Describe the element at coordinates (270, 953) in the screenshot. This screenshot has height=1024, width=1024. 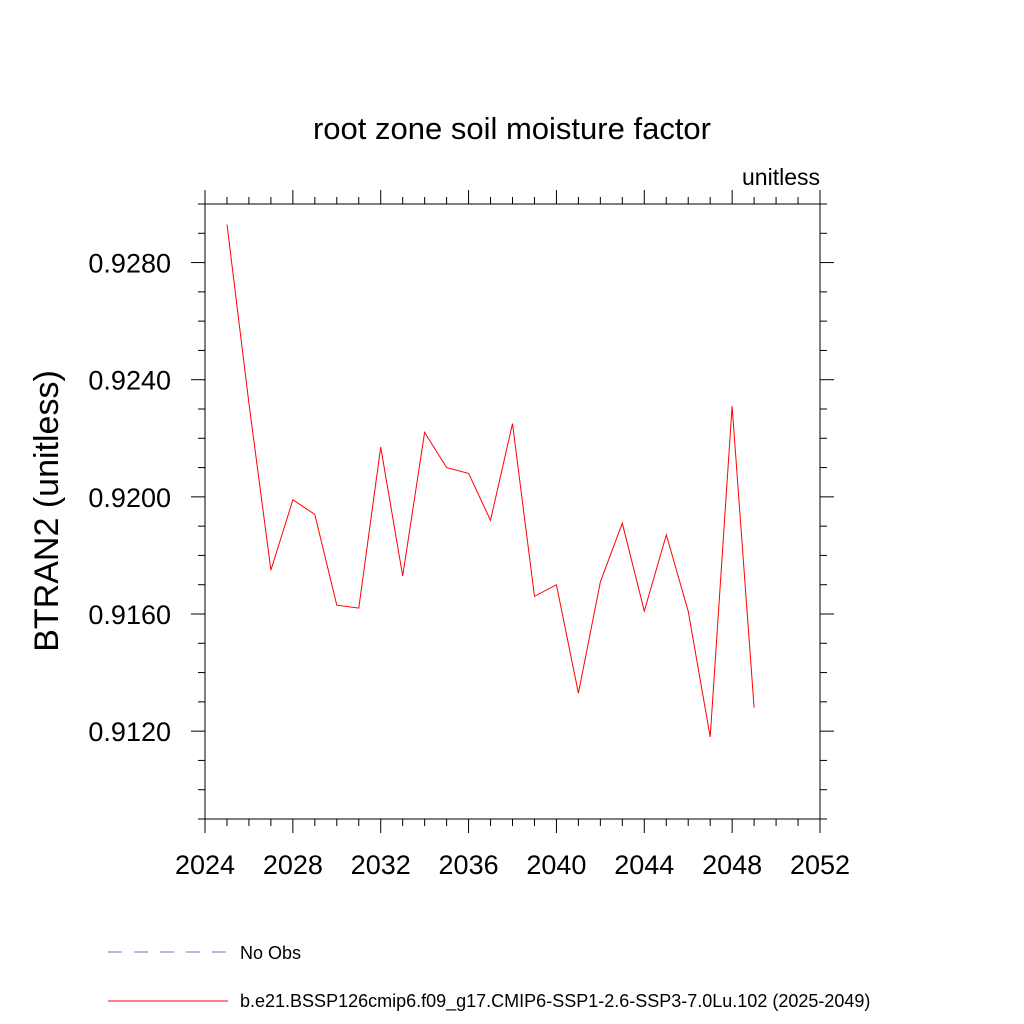
I see `legend-label-no-obs: No Obs` at that location.